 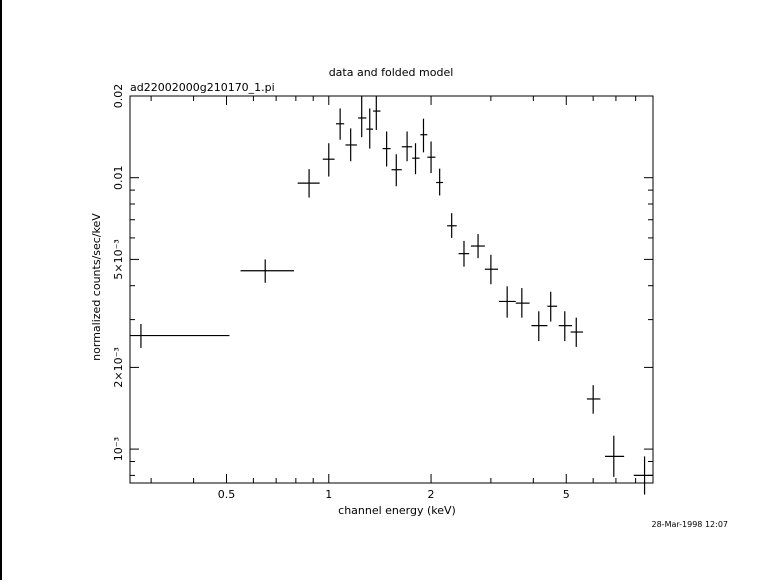 What do you see at coordinates (118, 367) in the screenshot?
I see `y-tick-label: 2×10⁻³` at bounding box center [118, 367].